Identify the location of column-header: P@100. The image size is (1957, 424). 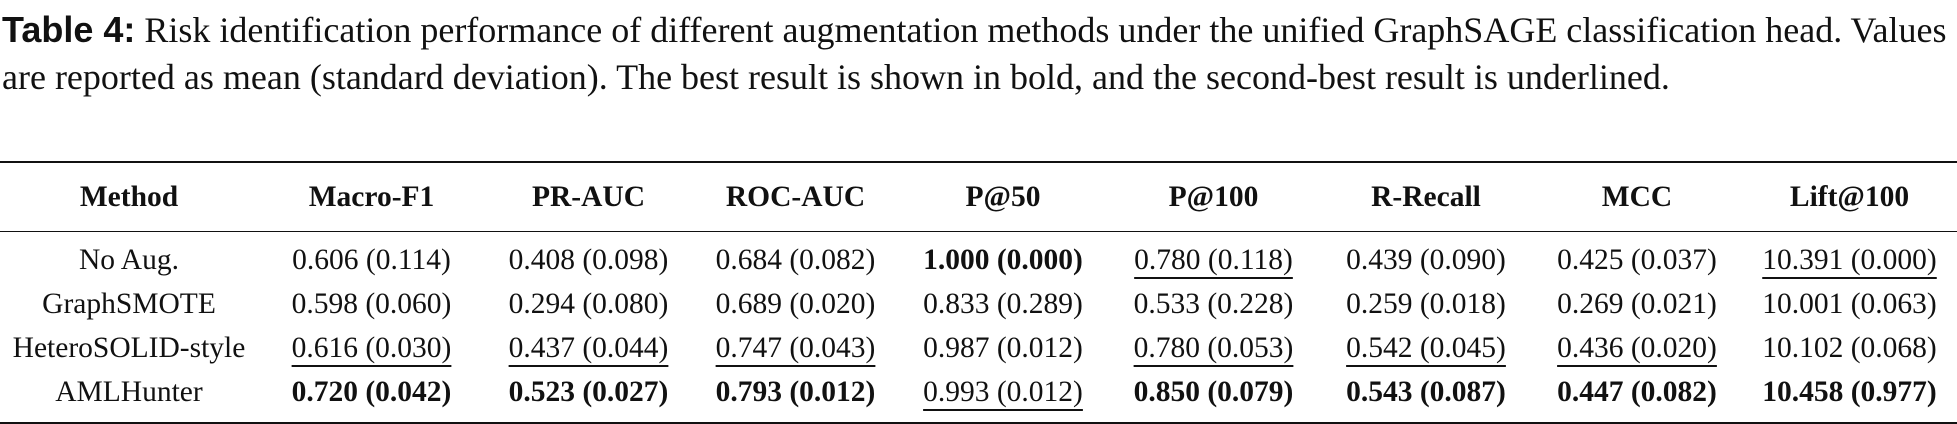
(1213, 196).